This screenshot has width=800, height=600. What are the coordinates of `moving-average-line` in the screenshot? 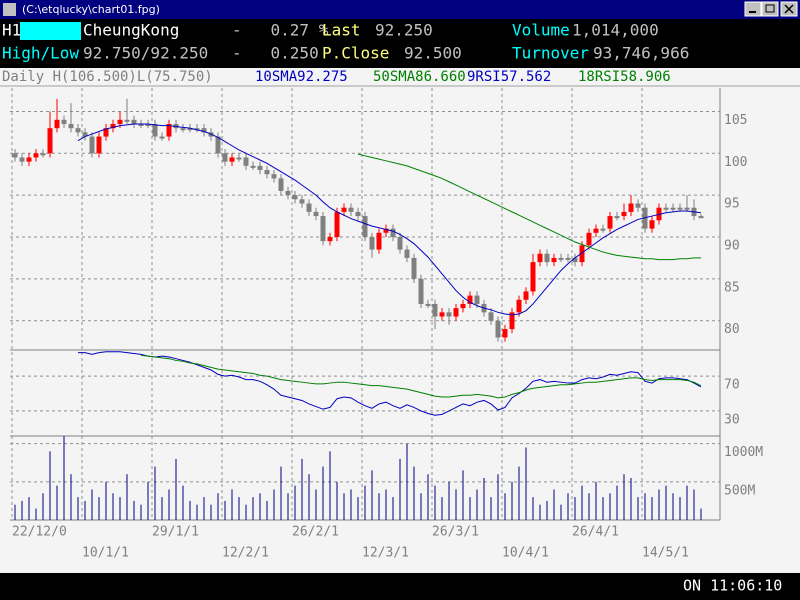 It's located at (529, 207).